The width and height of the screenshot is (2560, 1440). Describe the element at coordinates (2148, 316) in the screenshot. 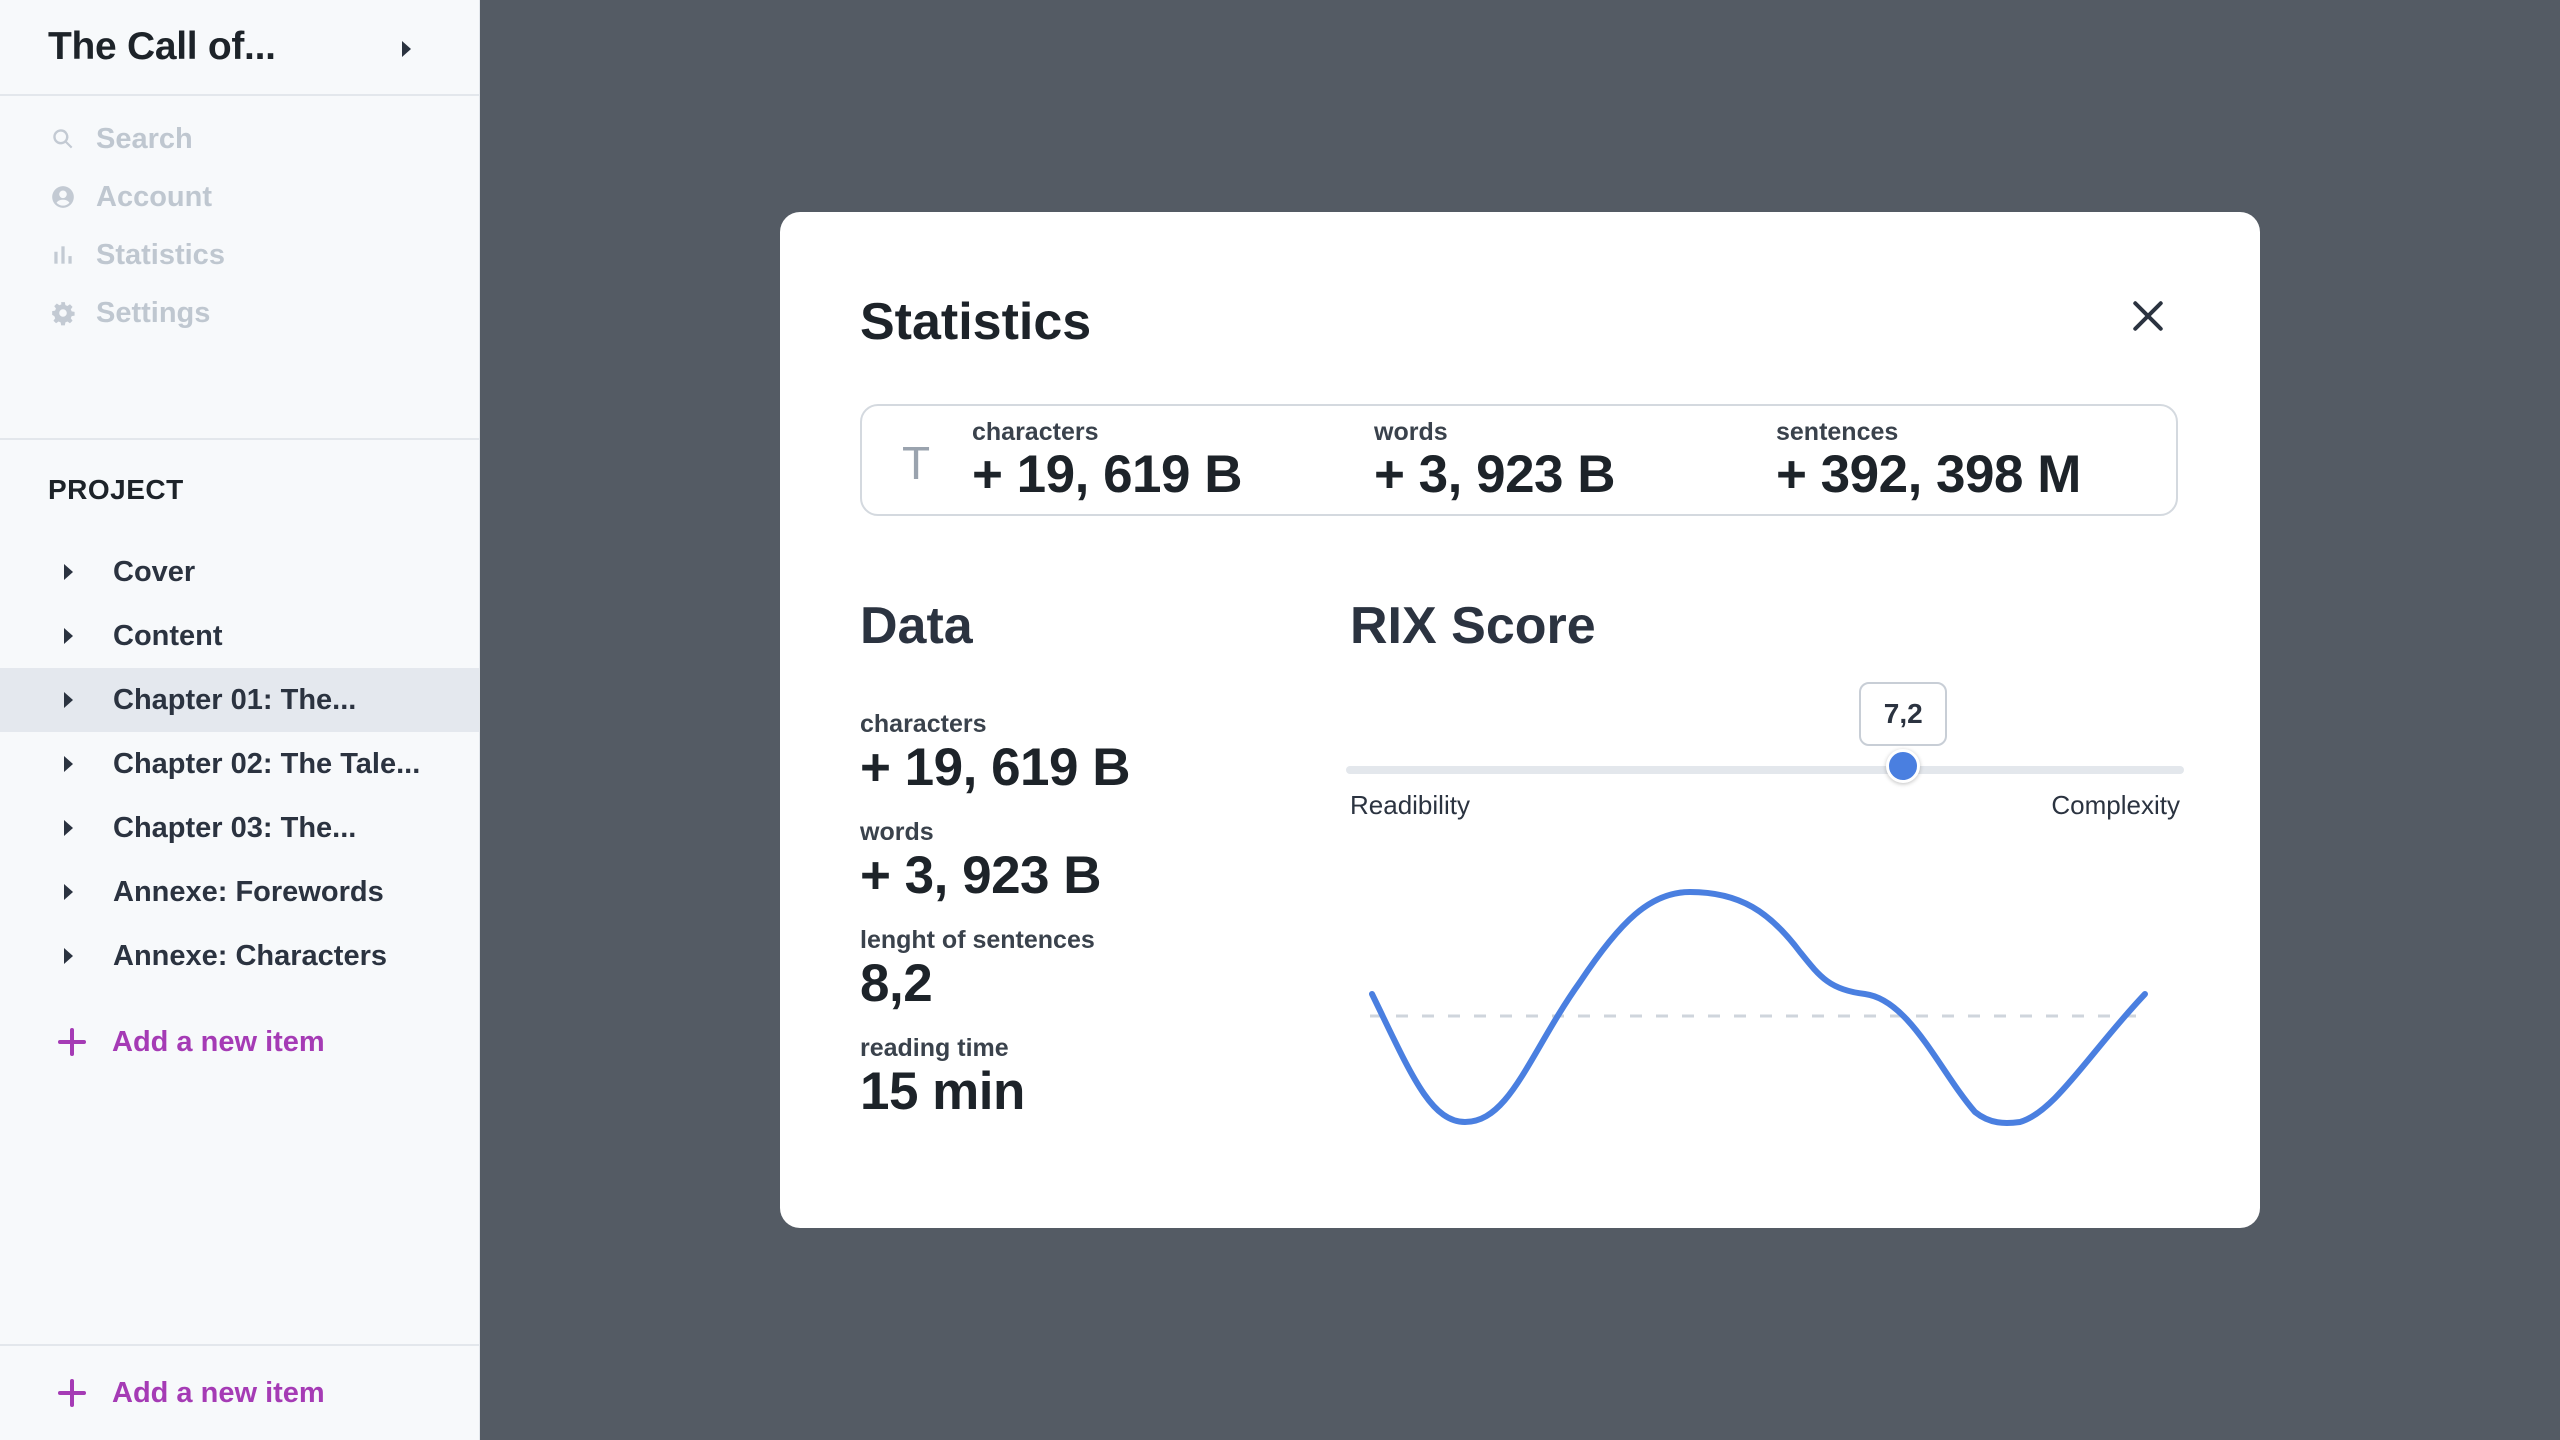

I see `close-icon` at that location.